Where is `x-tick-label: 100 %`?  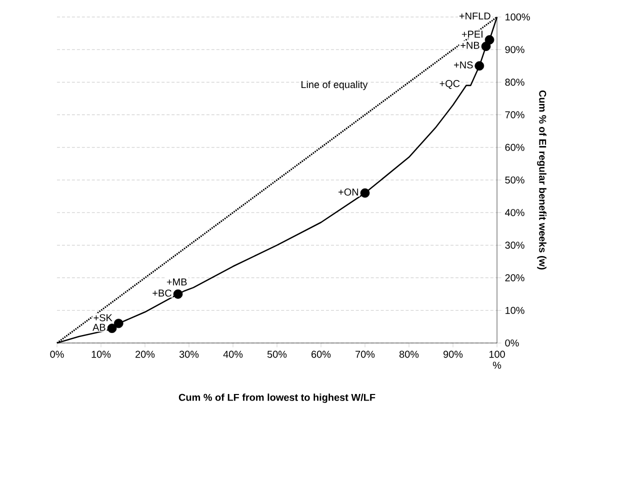
x-tick-label: 100 % is located at coordinates (497, 359).